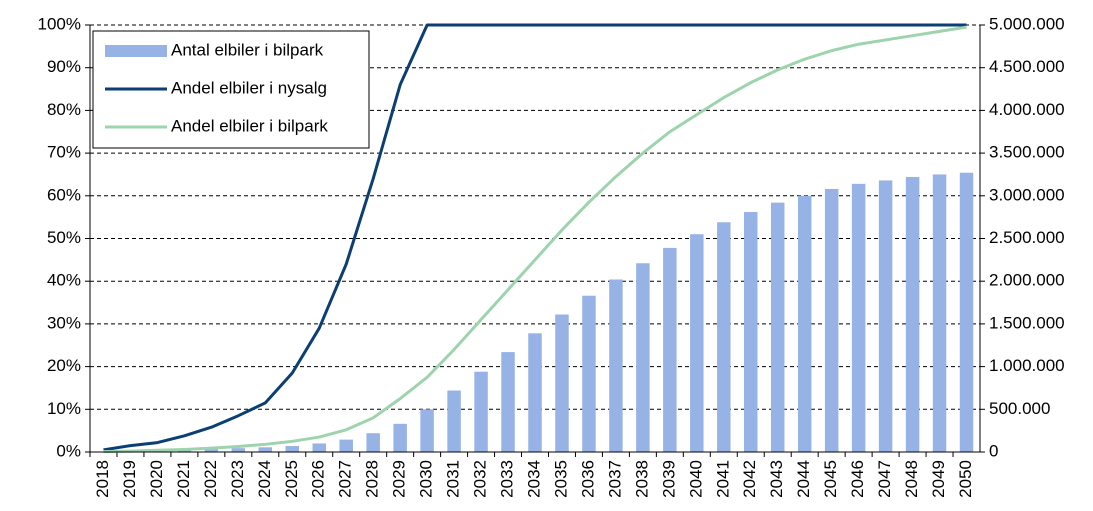 This screenshot has width=1093, height=511. What do you see at coordinates (64, 322) in the screenshot?
I see `y-tick-label: 30%` at bounding box center [64, 322].